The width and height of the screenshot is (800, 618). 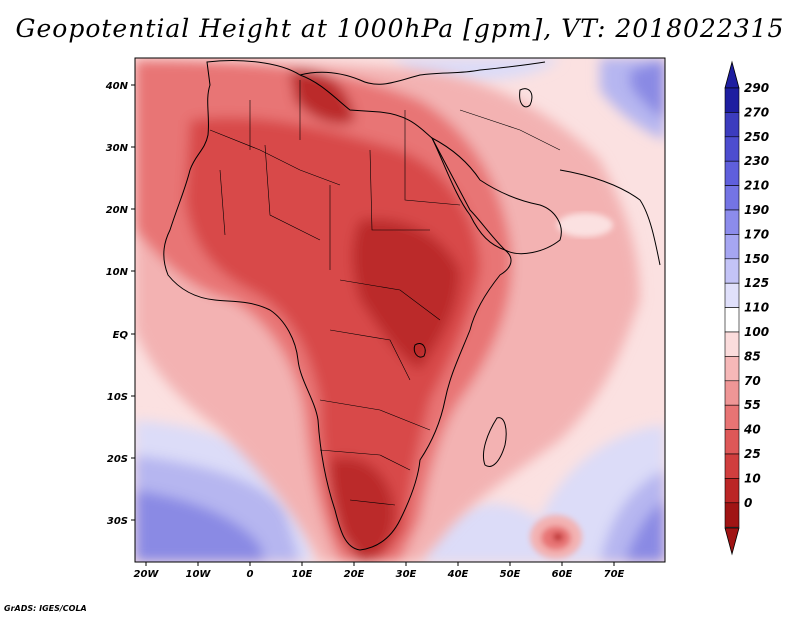 What do you see at coordinates (117, 86) in the screenshot?
I see `lat-label-40n: 40N` at bounding box center [117, 86].